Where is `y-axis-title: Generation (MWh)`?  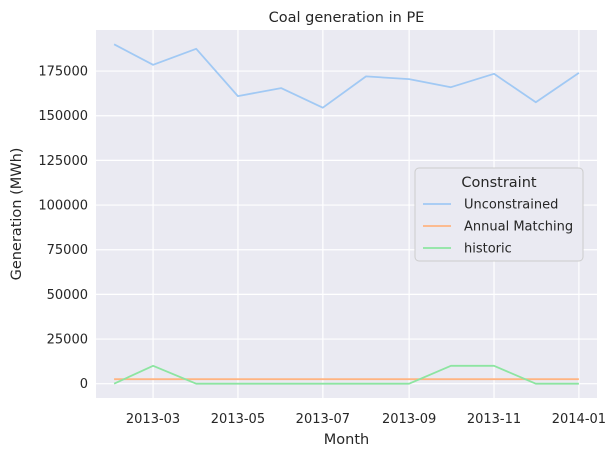
y-axis-title: Generation (MWh) is located at coordinates (17, 214).